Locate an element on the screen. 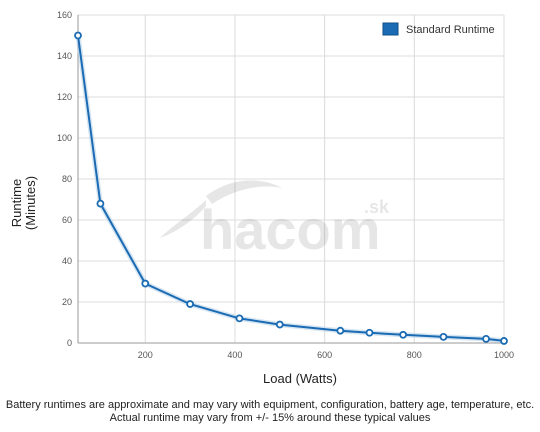  legend-label: Standard Runtime is located at coordinates (450, 30).